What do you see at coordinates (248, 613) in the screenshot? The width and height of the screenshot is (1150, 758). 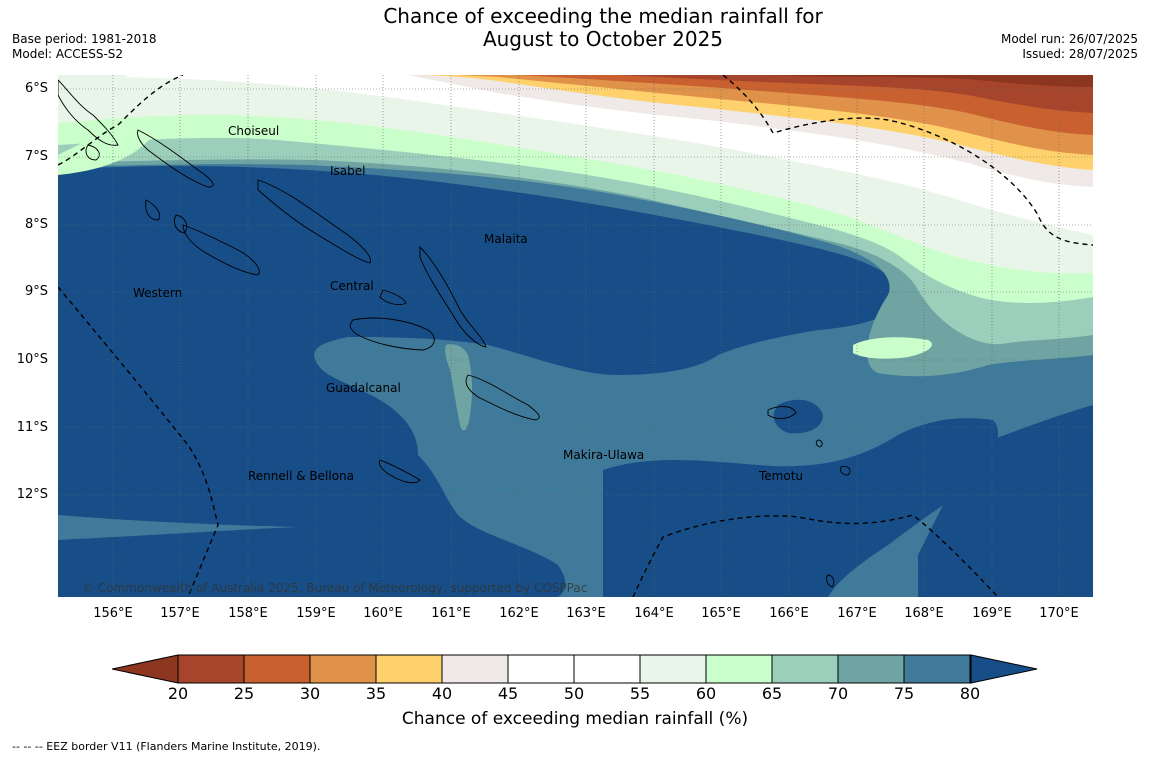 I see `lon-label: 158°E` at bounding box center [248, 613].